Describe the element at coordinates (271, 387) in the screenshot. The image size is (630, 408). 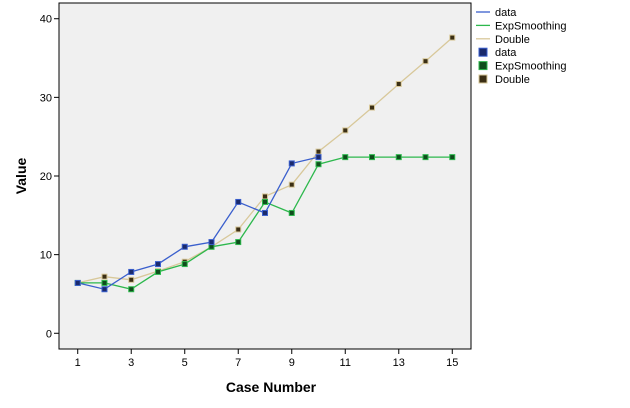
I see `x-axis-title: Case Number` at that location.